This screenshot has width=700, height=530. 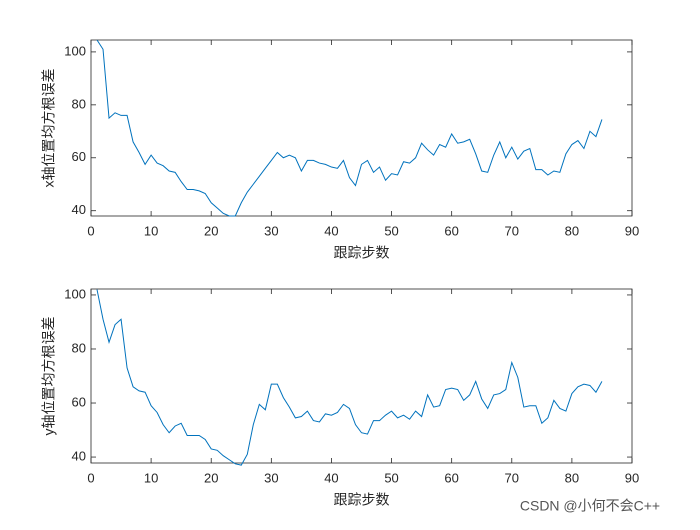 What do you see at coordinates (590, 506) in the screenshot?
I see `watermark: CSDN @小何不会C++` at bounding box center [590, 506].